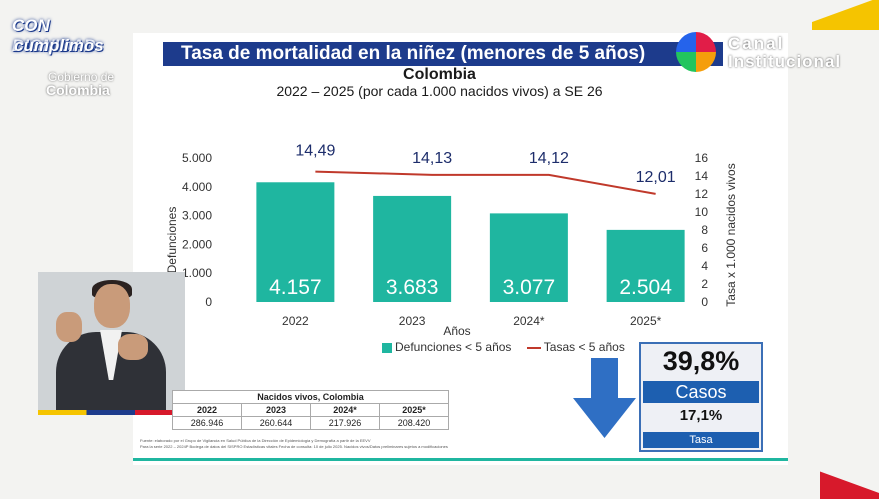 The height and width of the screenshot is (499, 879). Describe the element at coordinates (456, 331) in the screenshot. I see `x-axis-label: Años` at that location.